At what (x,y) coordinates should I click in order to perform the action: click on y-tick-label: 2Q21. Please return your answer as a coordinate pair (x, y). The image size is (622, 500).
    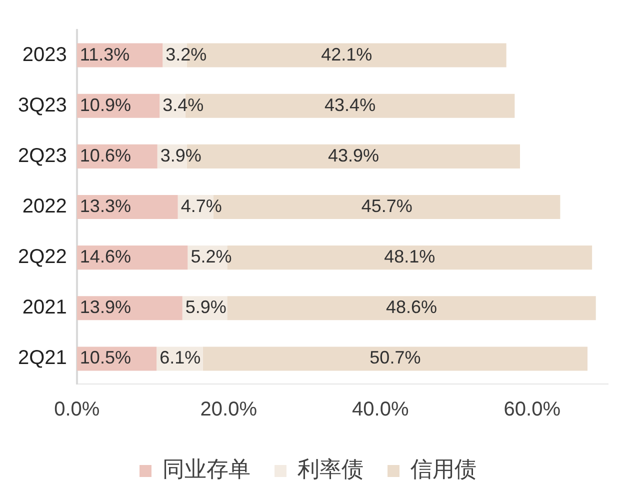
    Looking at the image, I should click on (42, 358).